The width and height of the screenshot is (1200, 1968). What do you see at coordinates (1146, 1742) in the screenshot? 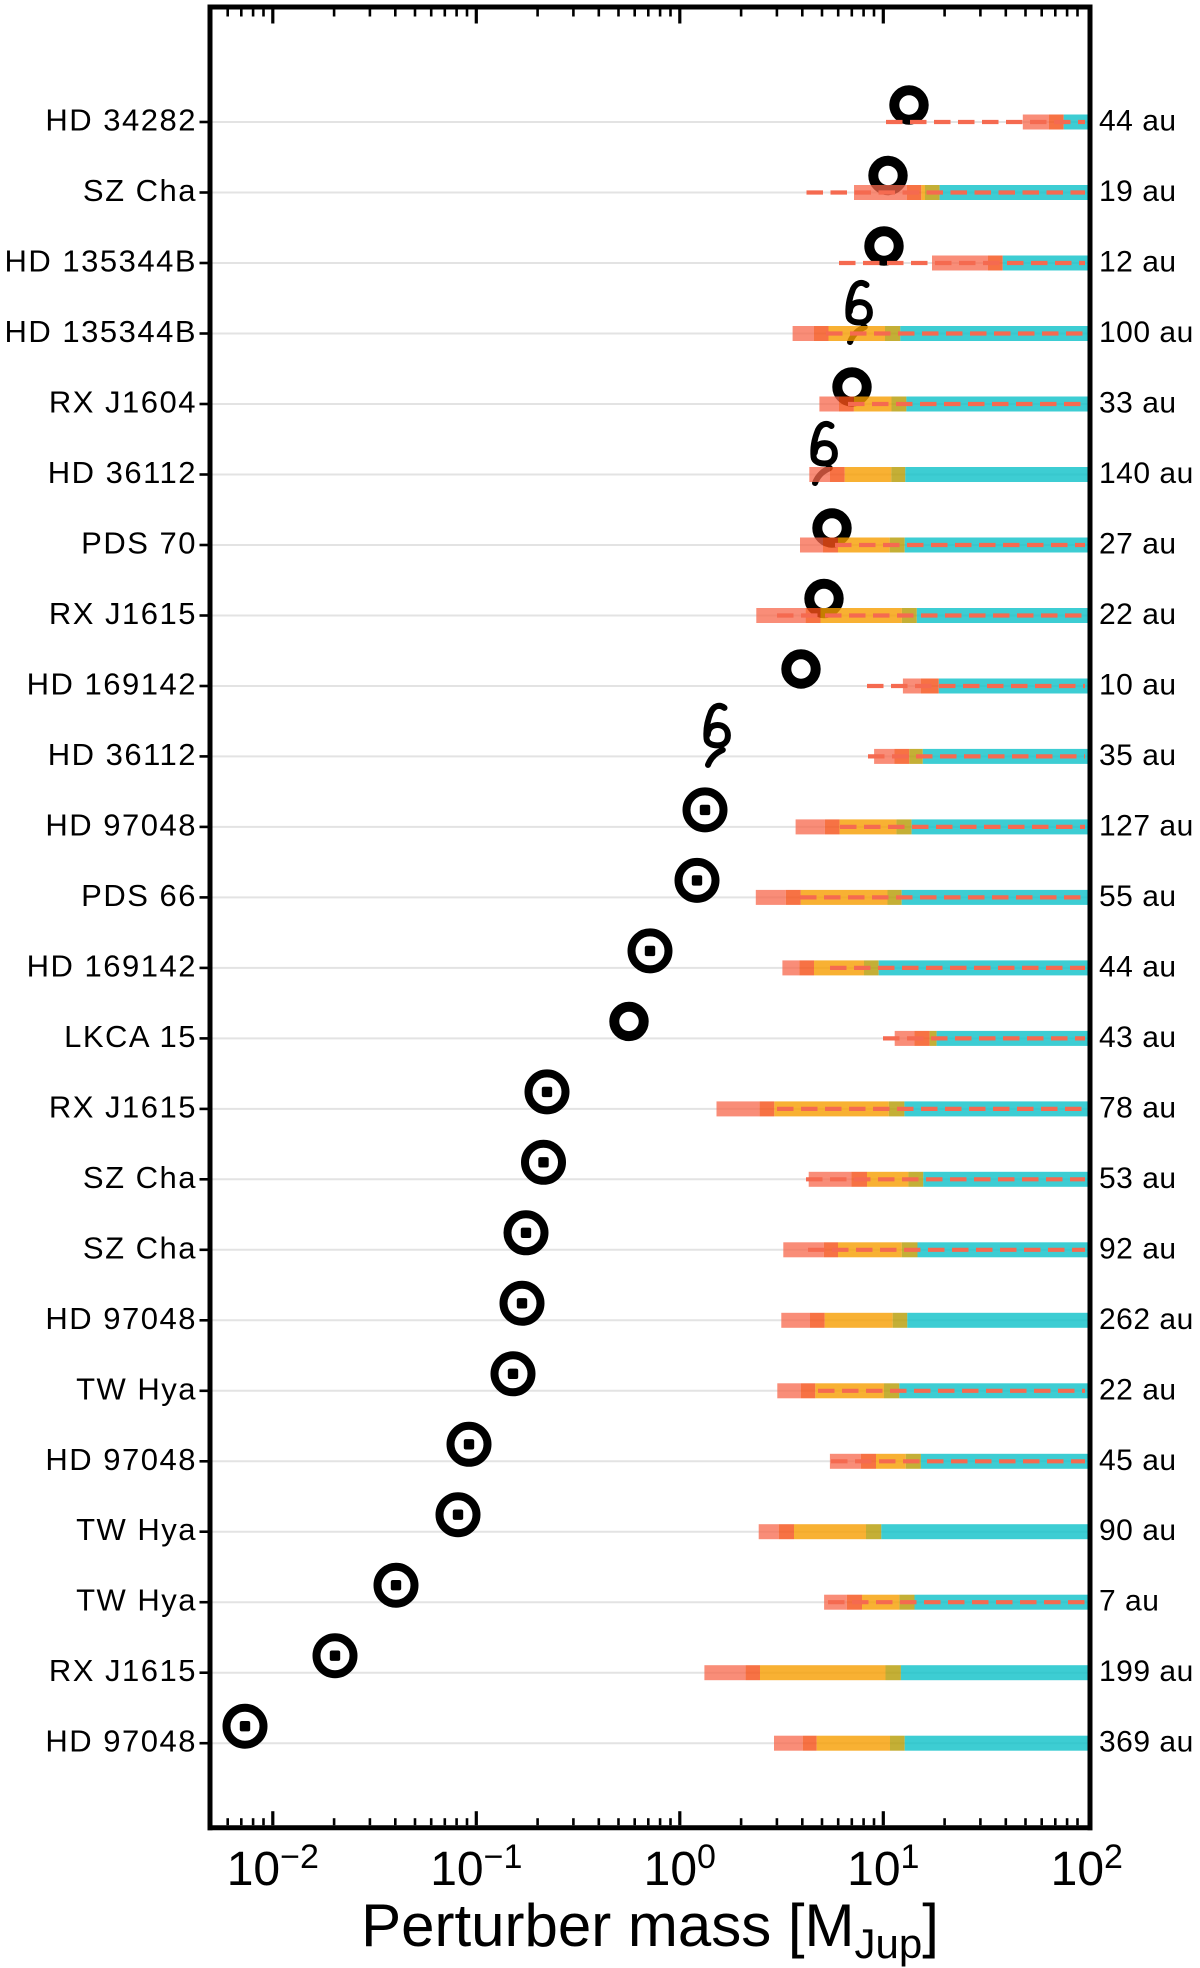
I see `svg-text: 369 au` at bounding box center [1146, 1742].